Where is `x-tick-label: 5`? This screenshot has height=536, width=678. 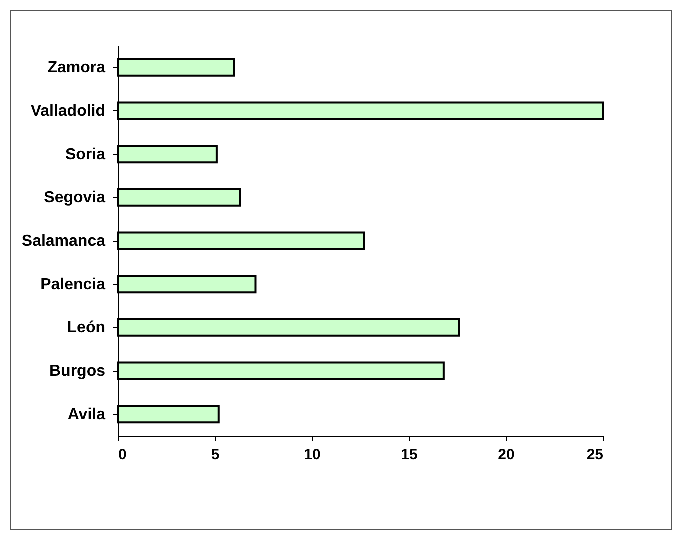
x-tick-label: 5 is located at coordinates (215, 455).